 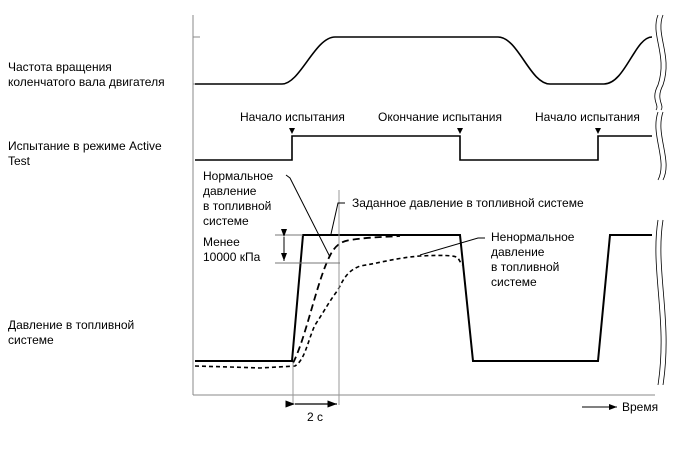 I want to click on normal-pressure-label: Нормальное давление в топливной системе, so click(x=238, y=198).